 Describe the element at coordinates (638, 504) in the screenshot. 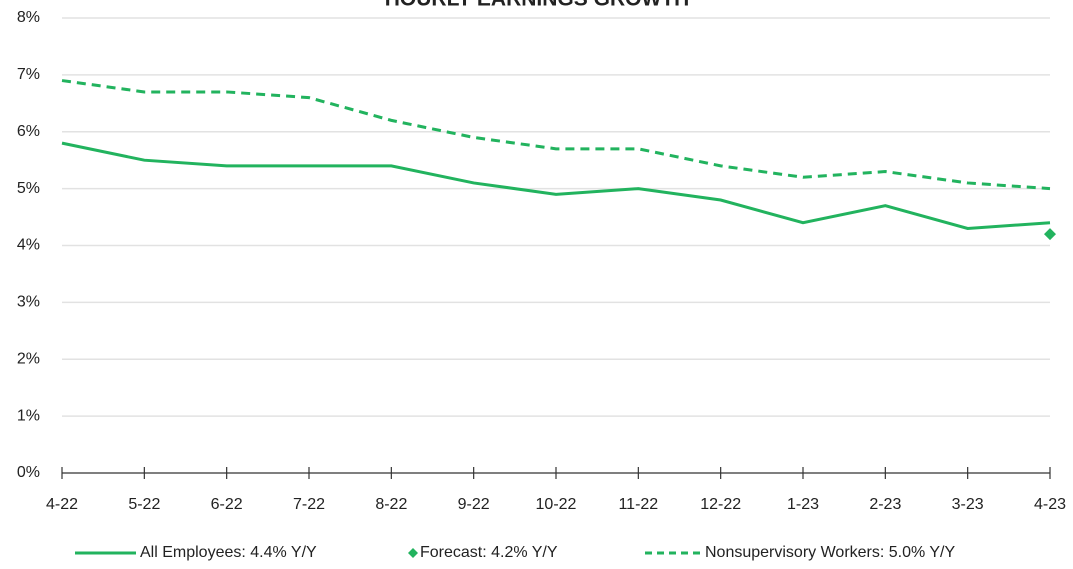

I see `x-tick-label: 11-22` at that location.